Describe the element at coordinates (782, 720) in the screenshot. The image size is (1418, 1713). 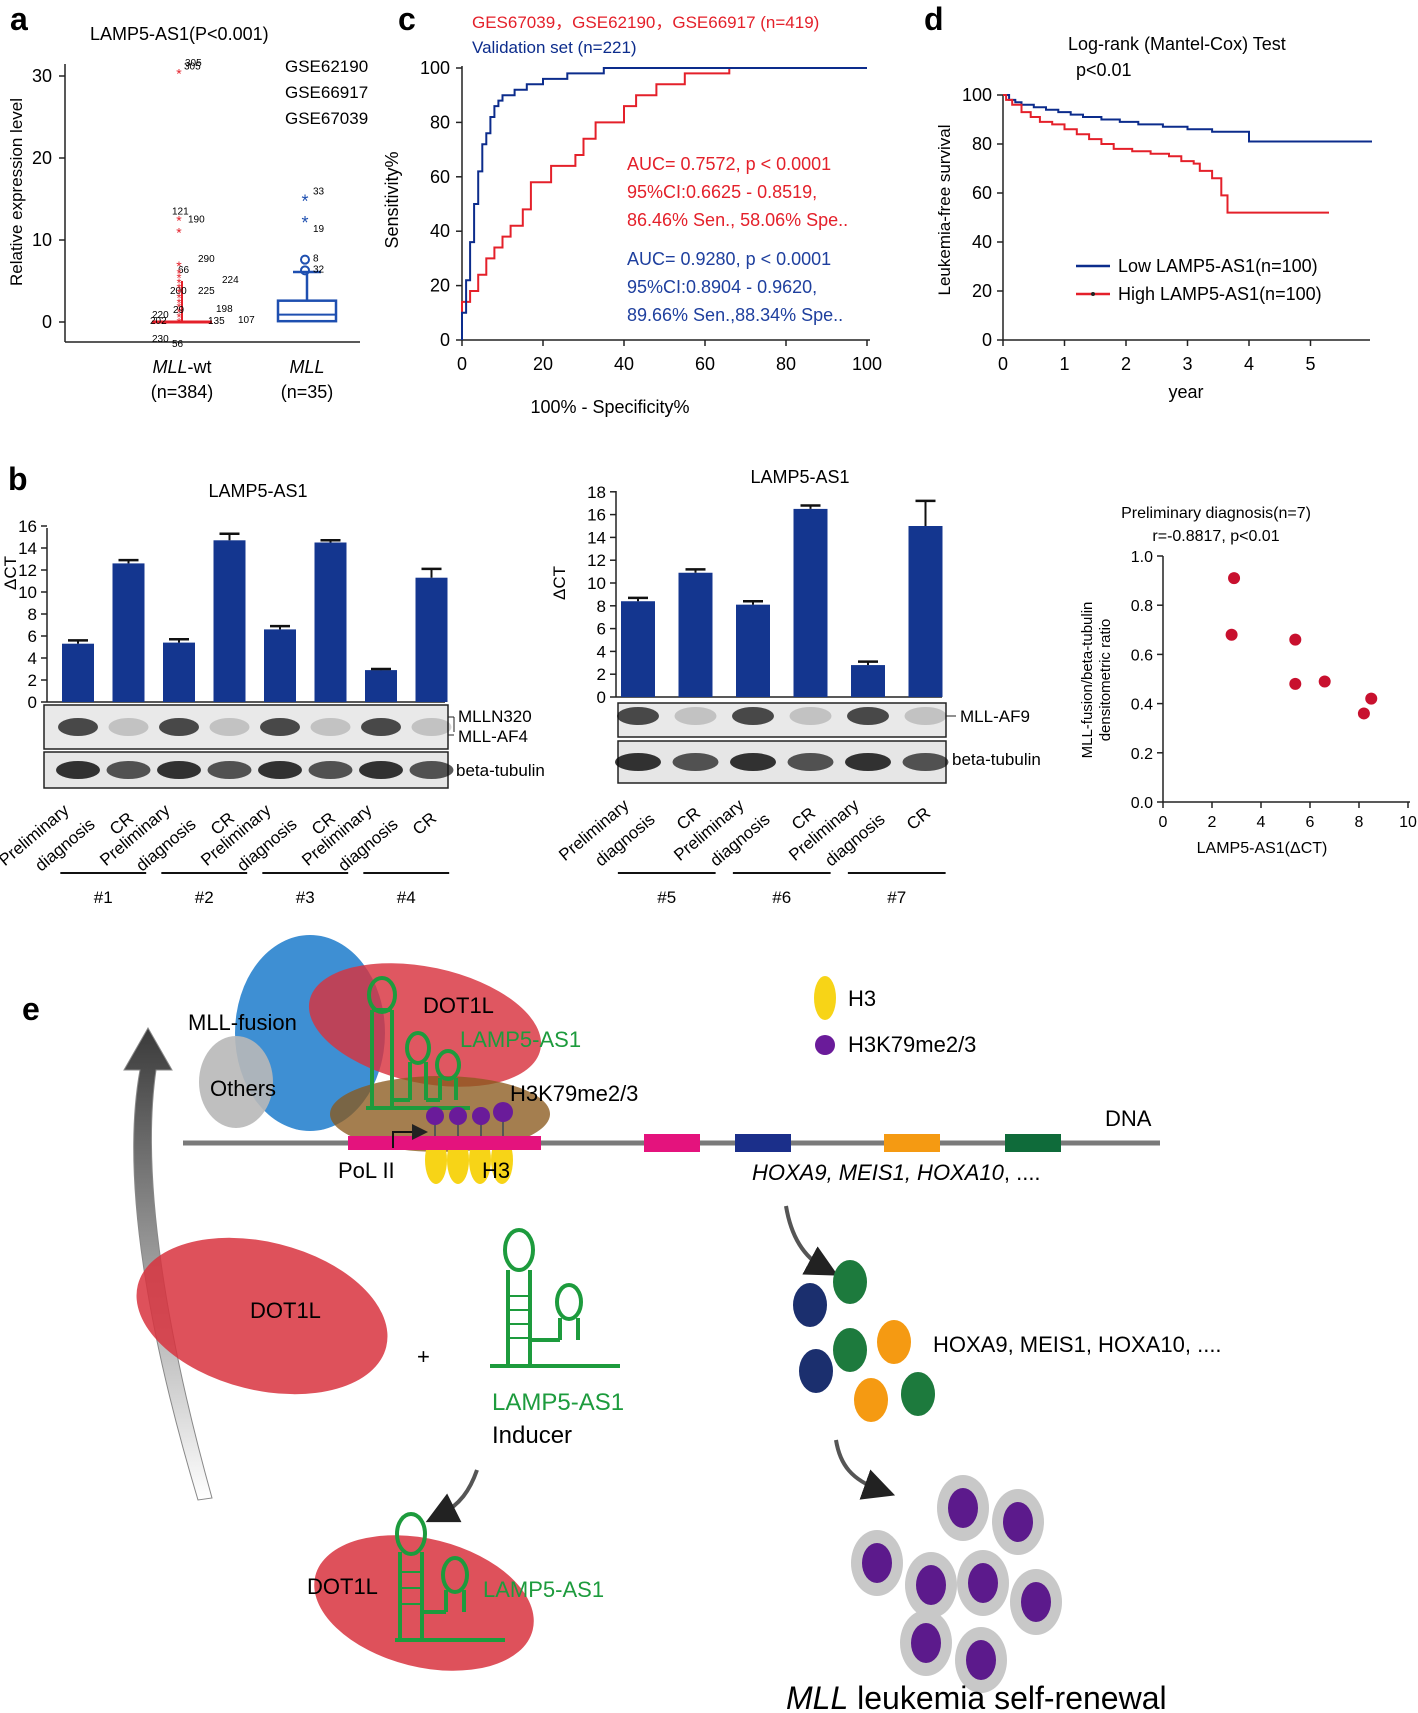
I see `panel-b2-blot-fusion` at that location.